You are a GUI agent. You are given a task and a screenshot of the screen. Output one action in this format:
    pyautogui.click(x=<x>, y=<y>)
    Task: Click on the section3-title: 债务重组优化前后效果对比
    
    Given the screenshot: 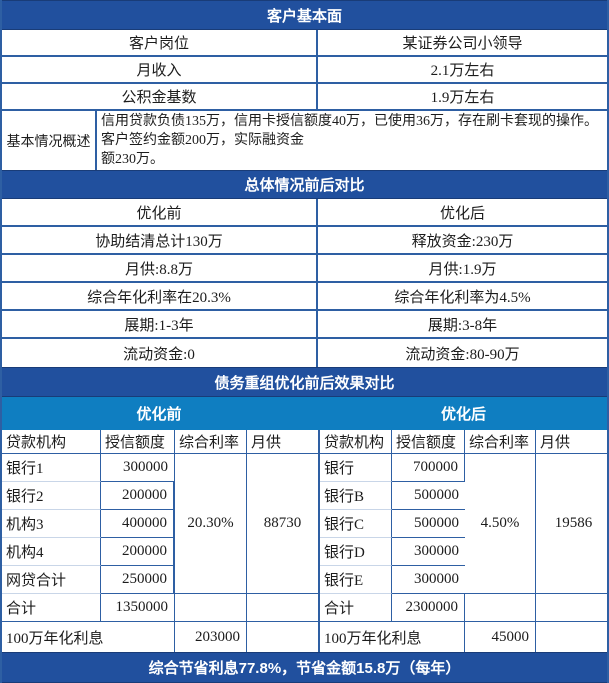 What is the action you would take?
    pyautogui.click(x=304, y=383)
    